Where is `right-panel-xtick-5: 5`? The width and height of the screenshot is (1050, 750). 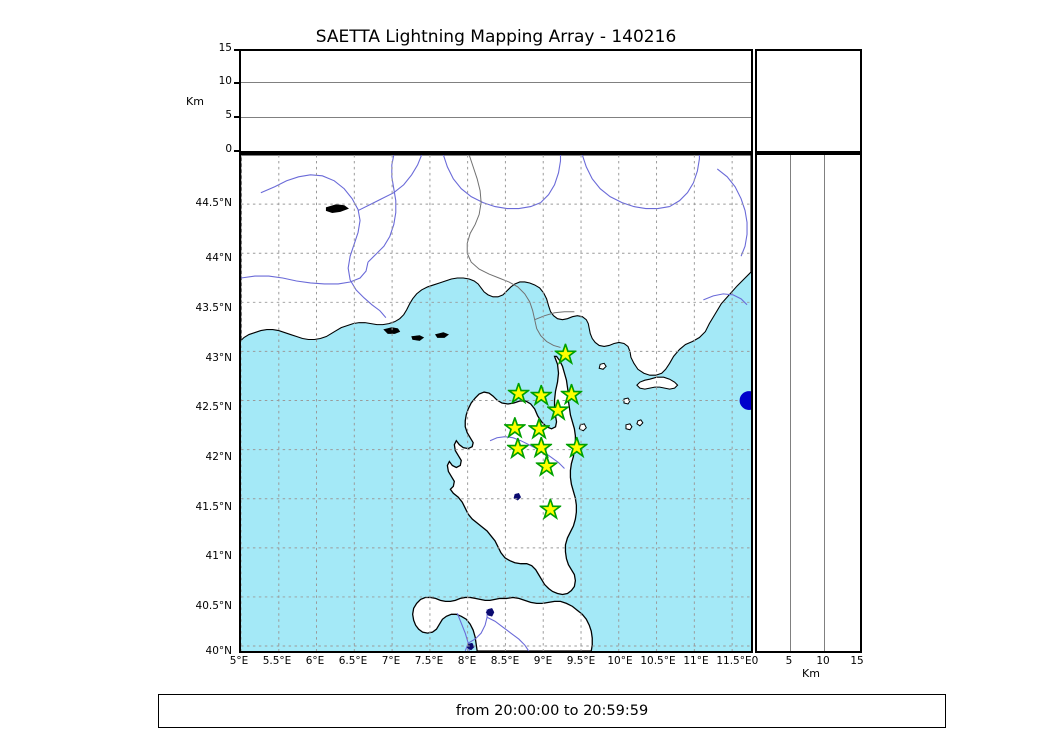
right-panel-xtick-5: 5 is located at coordinates (789, 661).